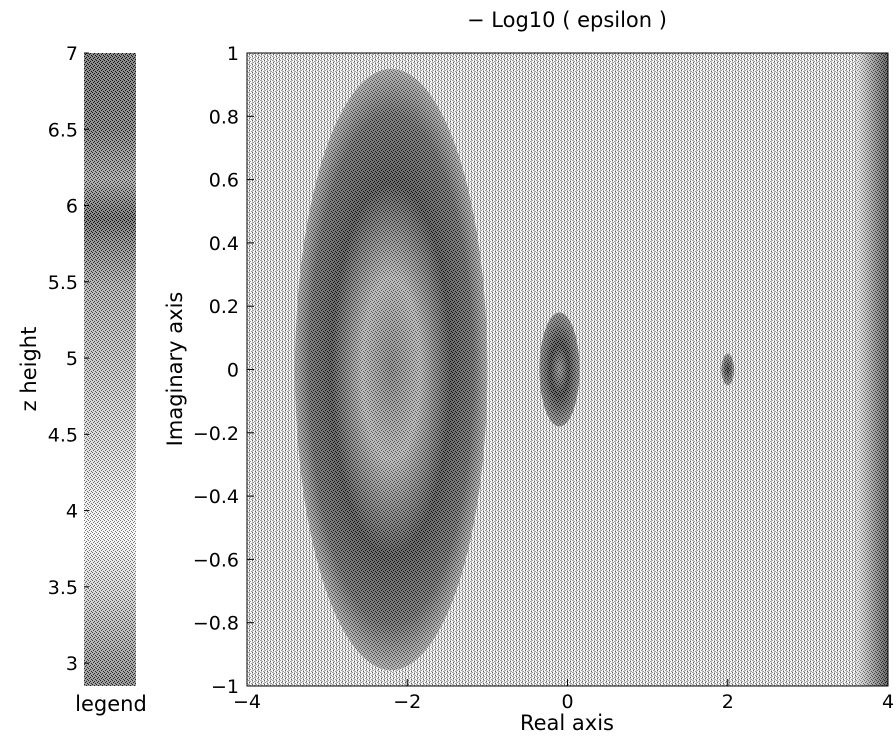  What do you see at coordinates (72, 207) in the screenshot?
I see `colorbar-tick-label: 6` at bounding box center [72, 207].